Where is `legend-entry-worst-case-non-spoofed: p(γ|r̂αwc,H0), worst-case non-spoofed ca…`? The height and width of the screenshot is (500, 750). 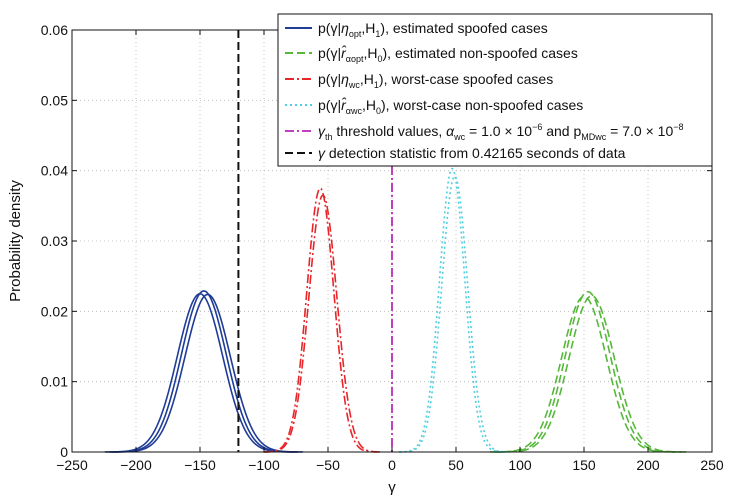
legend-entry-worst-case-non-spoofed: p(γ|r̂αwc,H0), worst-case non-spoofed ca… is located at coordinates (450, 106).